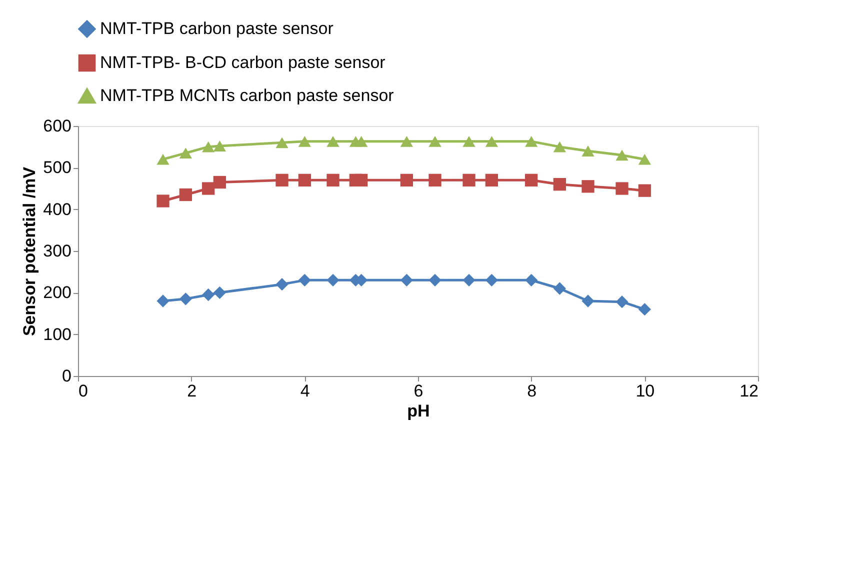 The image size is (863, 568). I want to click on y-tick-label: 600, so click(57, 126).